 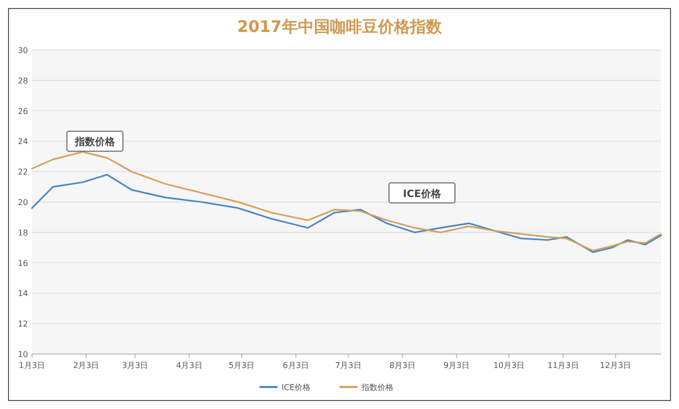 What do you see at coordinates (23, 263) in the screenshot?
I see `y-tick-label: 16` at bounding box center [23, 263].